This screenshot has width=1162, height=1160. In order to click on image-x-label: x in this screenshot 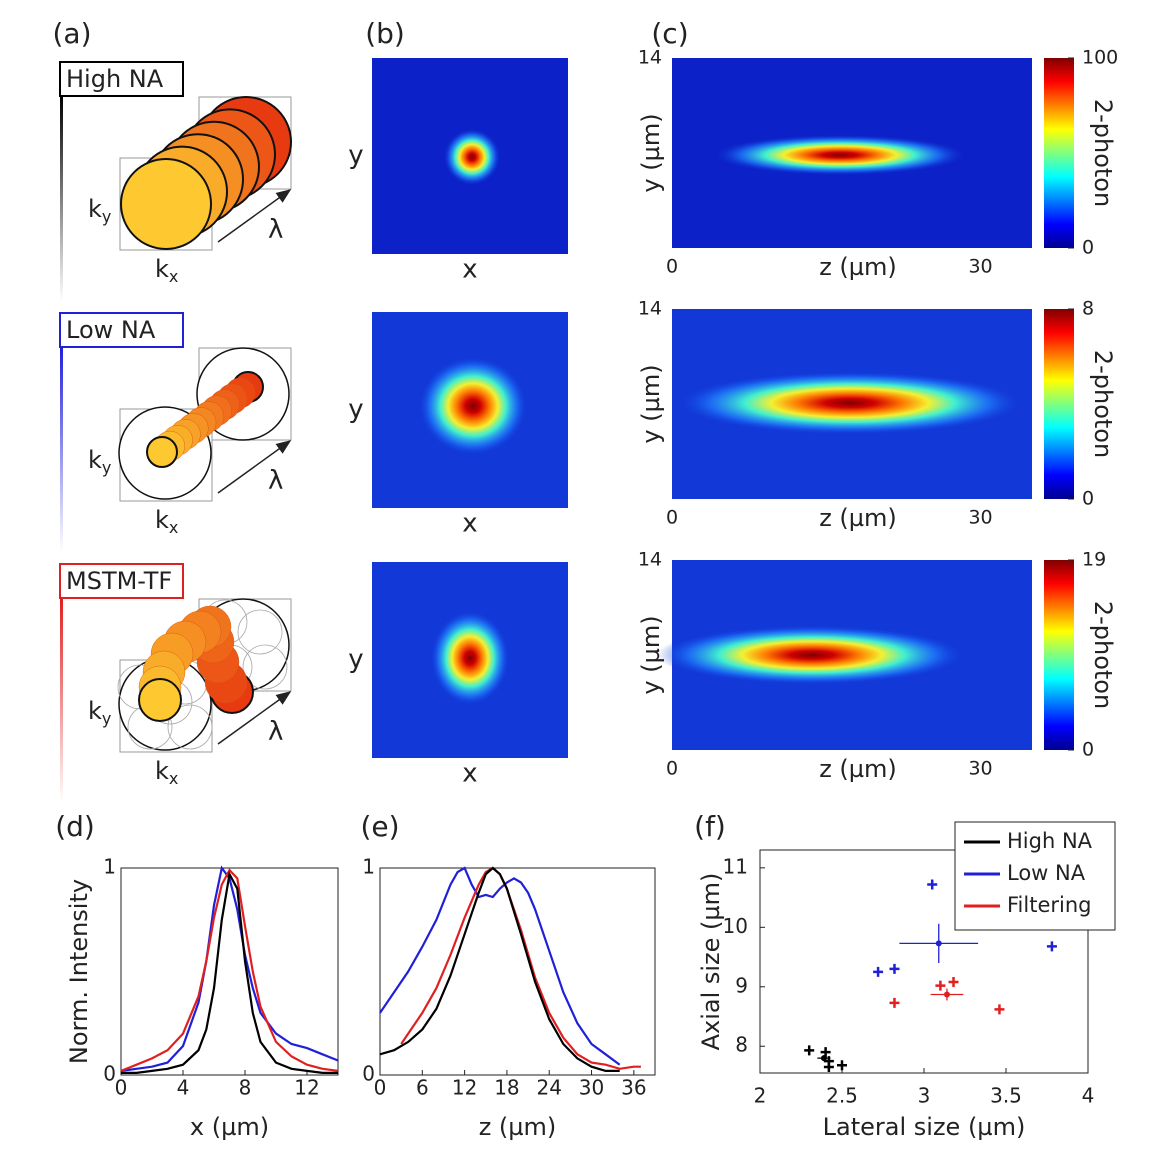, I will do `click(469, 774)`.